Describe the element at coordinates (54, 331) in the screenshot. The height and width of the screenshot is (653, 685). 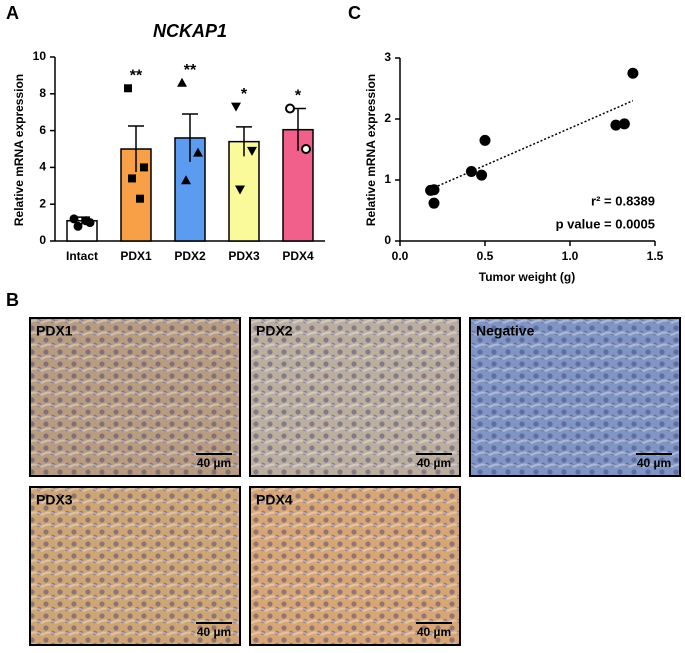
I see `micrograph-label: PDX1` at that location.